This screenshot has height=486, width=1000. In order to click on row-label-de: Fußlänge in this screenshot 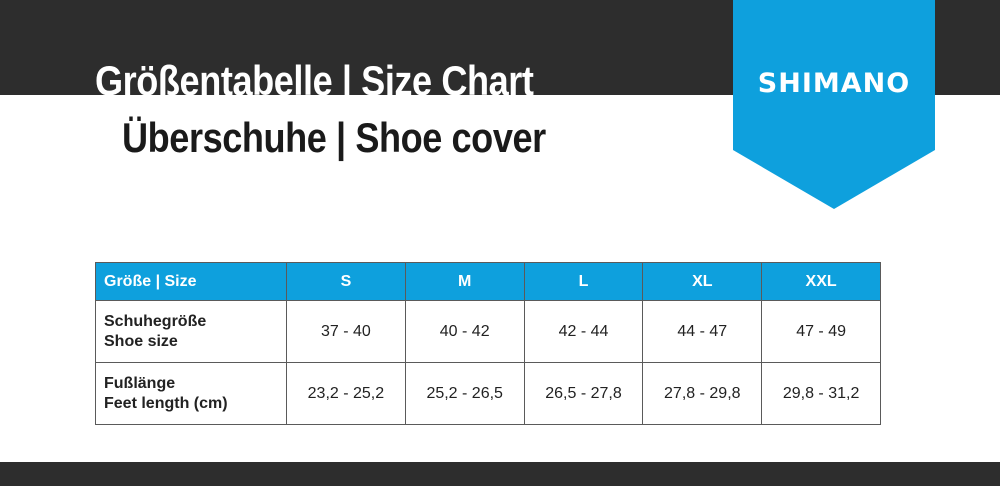, I will do `click(140, 383)`.